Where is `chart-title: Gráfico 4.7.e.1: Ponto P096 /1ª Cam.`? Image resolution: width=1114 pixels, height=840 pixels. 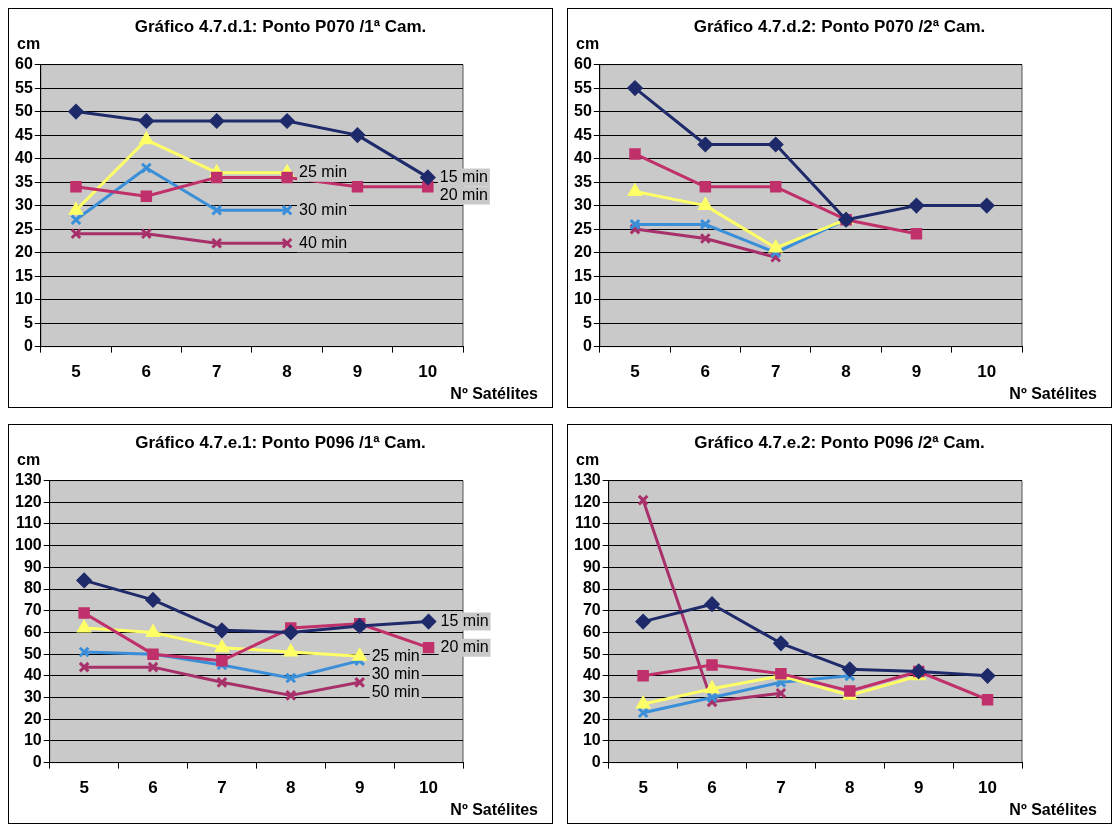
chart-title: Gráfico 4.7.e.1: Ponto P096 /1ª Cam. is located at coordinates (280, 442).